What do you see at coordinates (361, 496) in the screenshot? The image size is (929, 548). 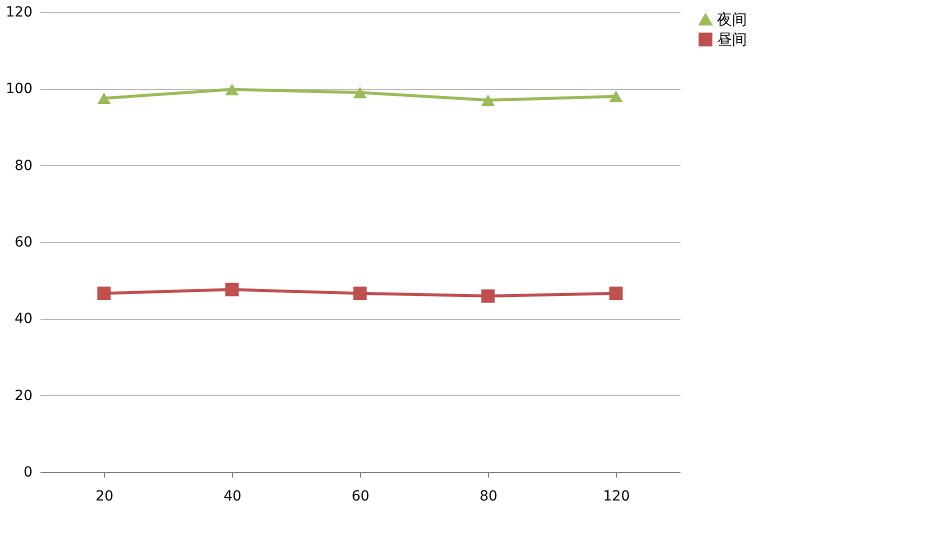 I see `x-tick-label: 60` at bounding box center [361, 496].